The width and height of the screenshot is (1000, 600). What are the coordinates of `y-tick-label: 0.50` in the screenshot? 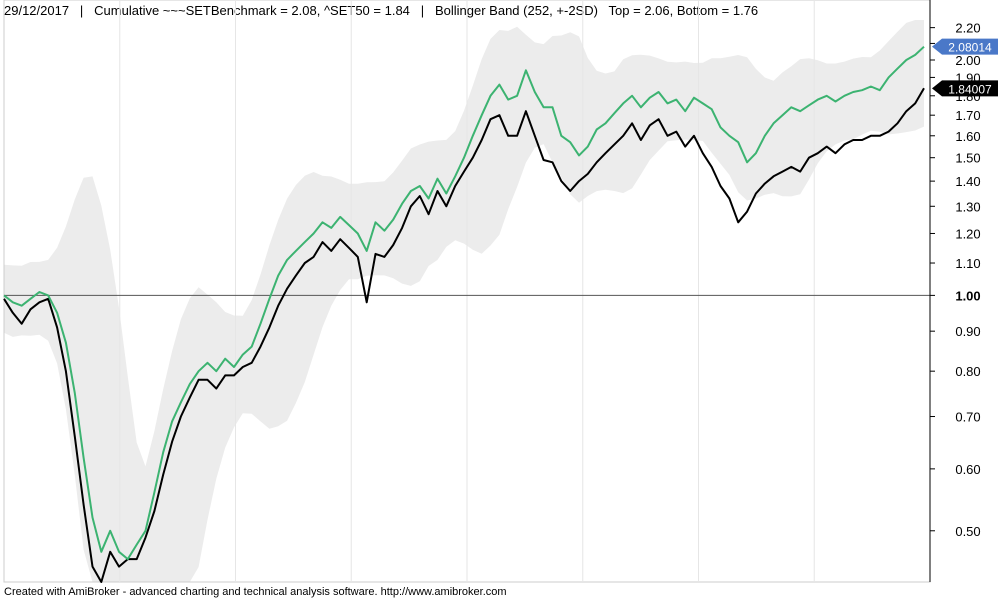 It's located at (967, 531).